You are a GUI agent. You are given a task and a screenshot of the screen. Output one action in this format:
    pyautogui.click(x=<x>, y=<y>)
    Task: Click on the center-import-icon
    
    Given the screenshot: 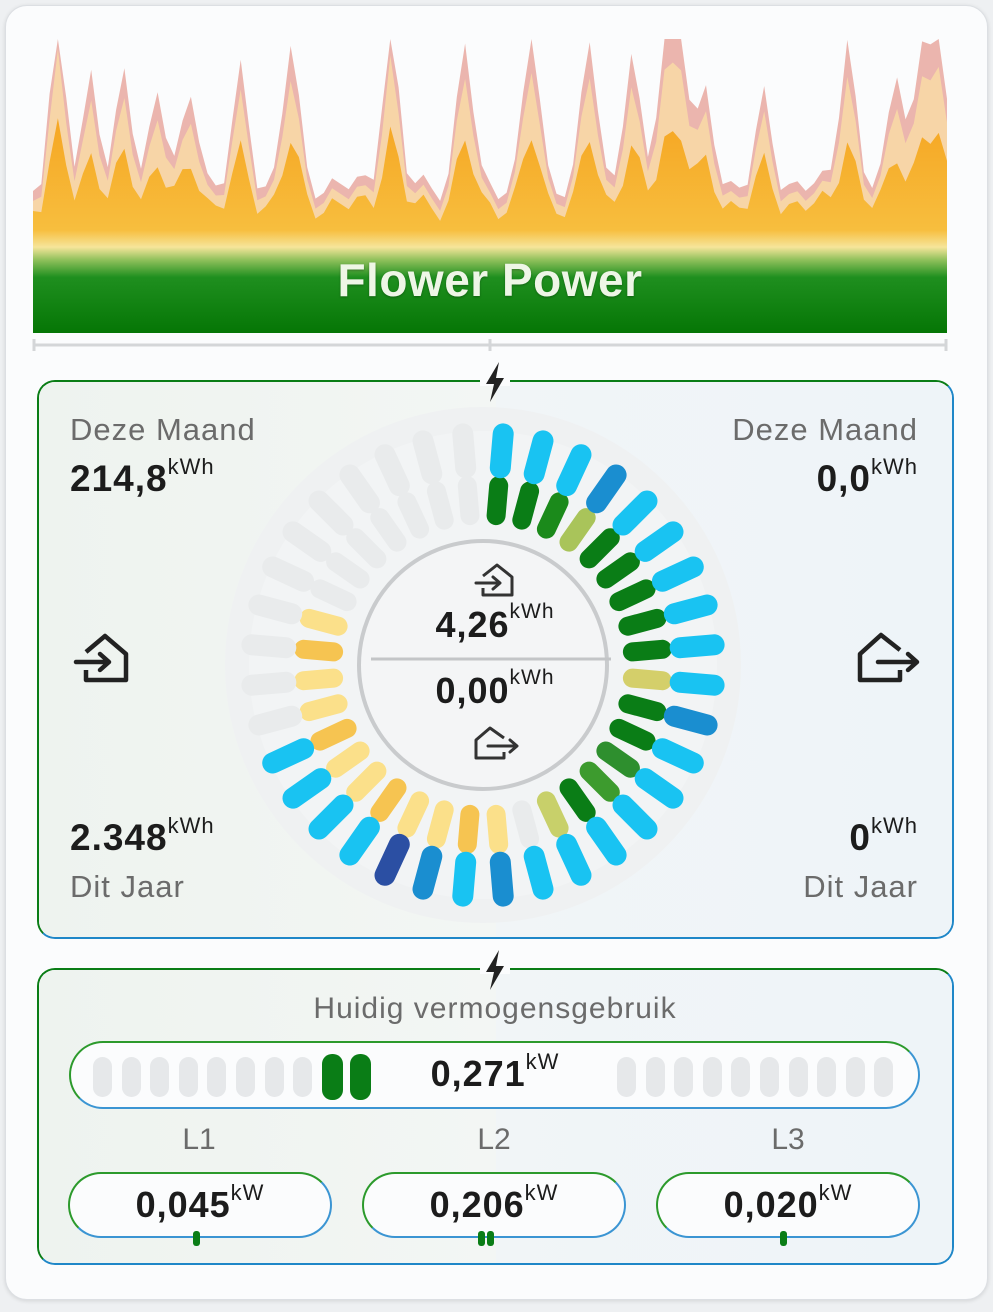 What is the action you would take?
    pyautogui.click(x=494, y=580)
    